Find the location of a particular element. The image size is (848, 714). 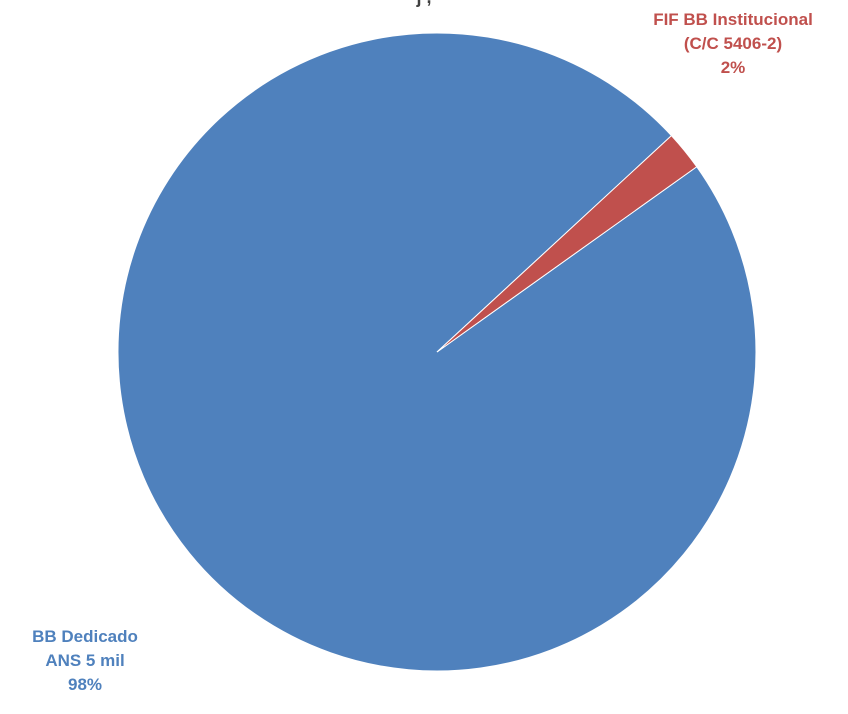

data-label-fif-bb-institucional: FIF BB Institucional (C/C 5406-2) 2% is located at coordinates (733, 44).